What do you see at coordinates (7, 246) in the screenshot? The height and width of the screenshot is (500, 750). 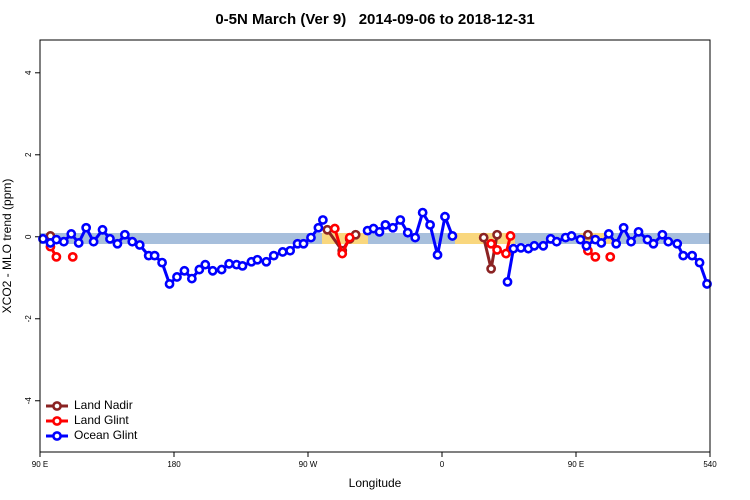 I see `y-axis-label: XCO2 - MLO trend (ppm)` at bounding box center [7, 246].